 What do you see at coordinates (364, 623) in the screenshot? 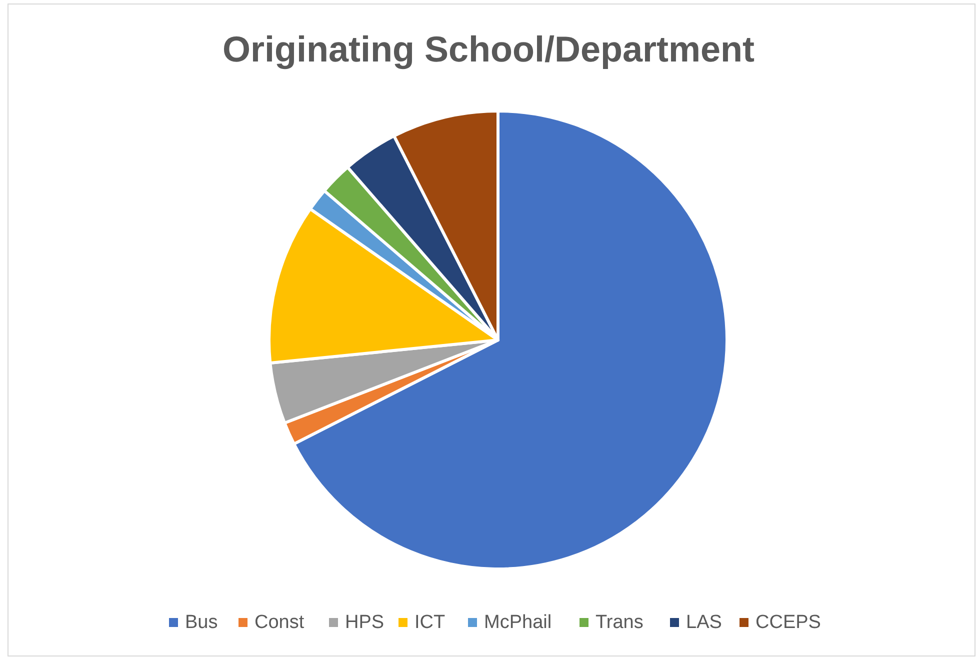
I see `legend-label: HPS` at bounding box center [364, 623].